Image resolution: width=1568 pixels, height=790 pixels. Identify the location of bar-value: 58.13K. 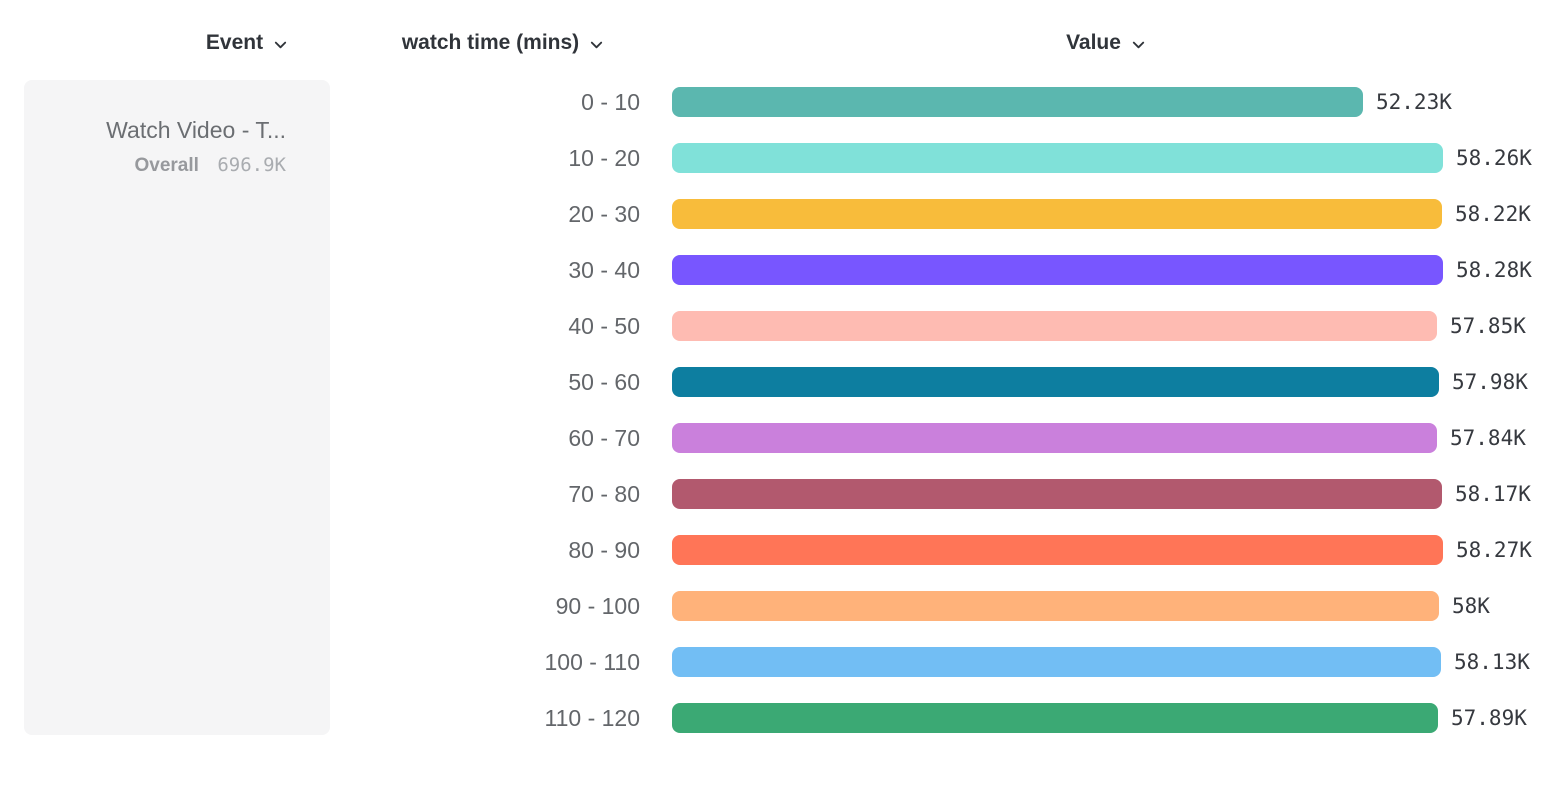
(1492, 662).